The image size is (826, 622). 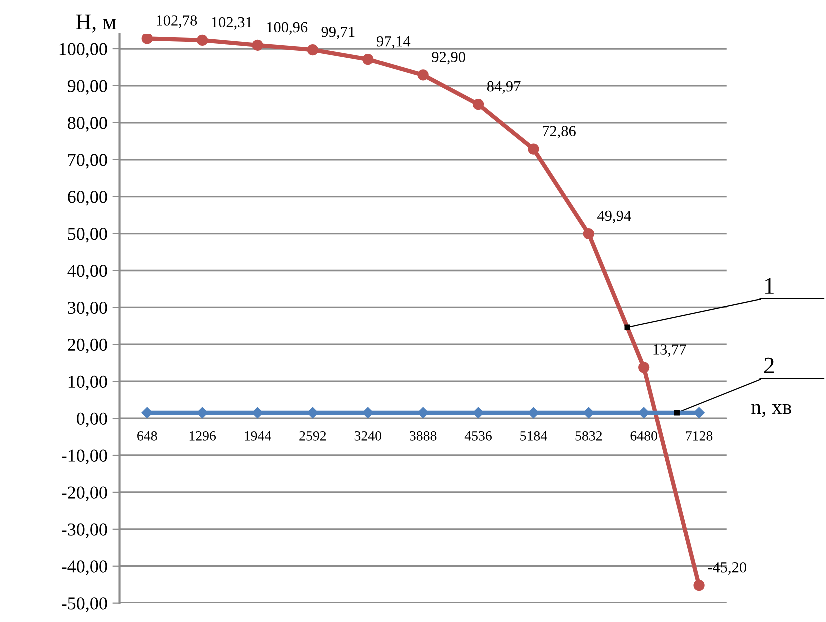 What do you see at coordinates (88, 161) in the screenshot?
I see `y-tick-label: 70,00` at bounding box center [88, 161].